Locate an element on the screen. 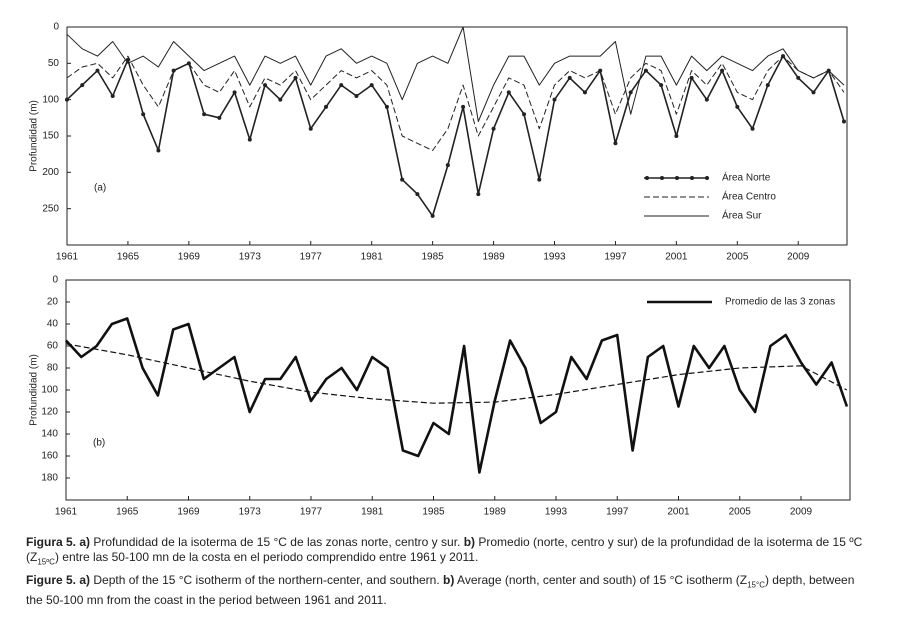  x-tick-label: 2001 is located at coordinates (678, 512).